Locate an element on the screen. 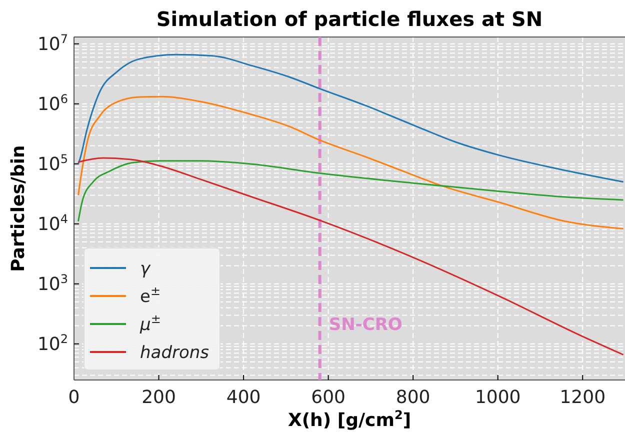 The height and width of the screenshot is (434, 625). legend-label: e$^{±}$ is located at coordinates (150, 295).